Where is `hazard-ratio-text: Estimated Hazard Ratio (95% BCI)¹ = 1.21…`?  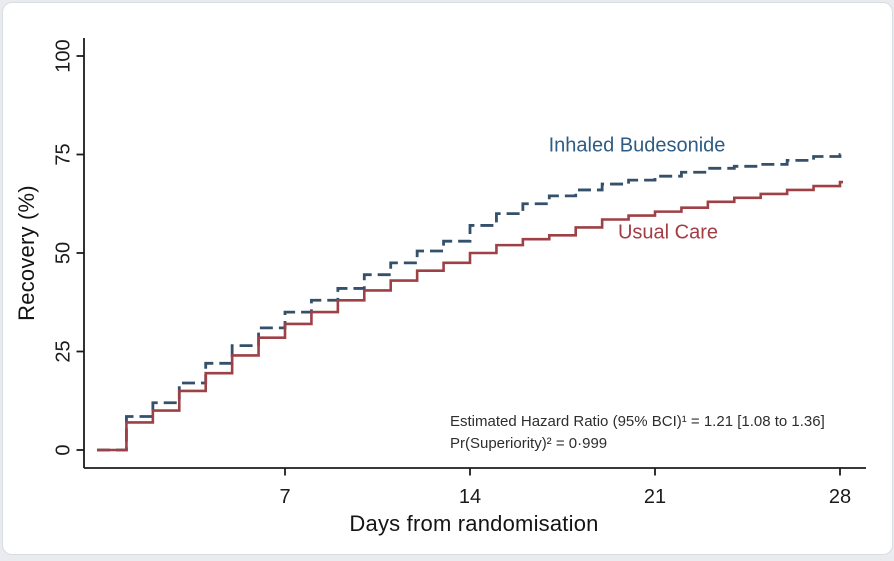 hazard-ratio-text: Estimated Hazard Ratio (95% BCI)¹ = 1.21… is located at coordinates (637, 421).